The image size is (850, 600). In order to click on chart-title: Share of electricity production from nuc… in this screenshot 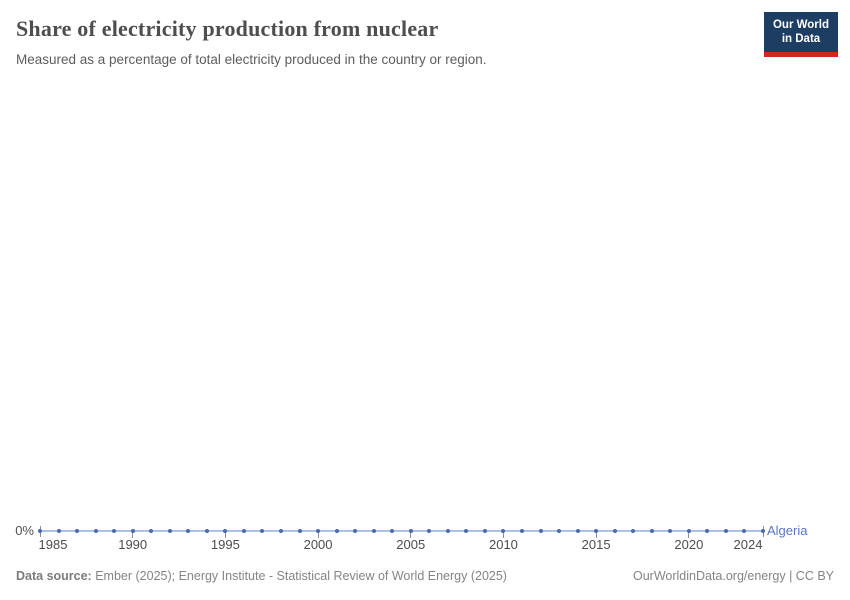, I will do `click(227, 28)`.